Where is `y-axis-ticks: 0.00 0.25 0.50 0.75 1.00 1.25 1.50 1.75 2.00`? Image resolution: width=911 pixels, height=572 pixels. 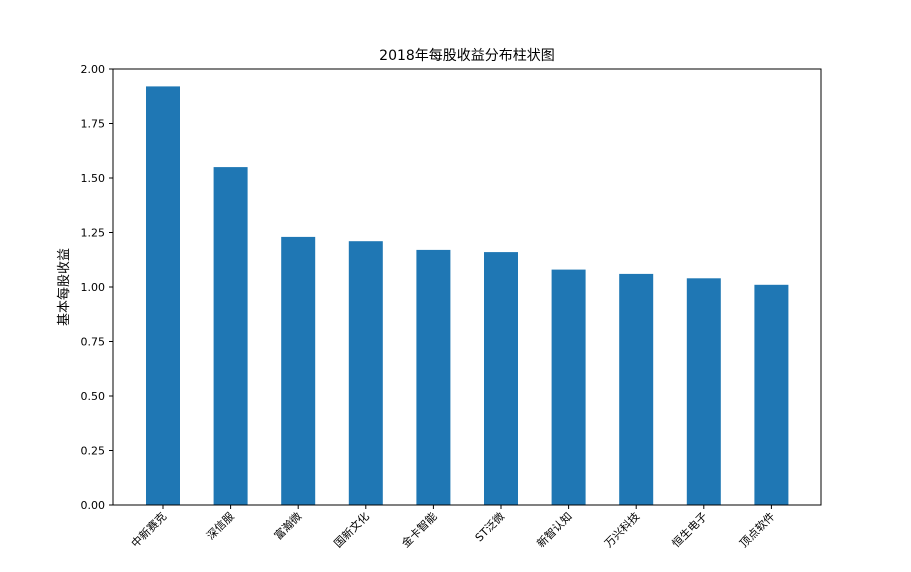
y-axis-ticks: 0.00 0.25 0.50 0.75 1.00 1.25 1.50 1.75 2.00 is located at coordinates (97, 287).